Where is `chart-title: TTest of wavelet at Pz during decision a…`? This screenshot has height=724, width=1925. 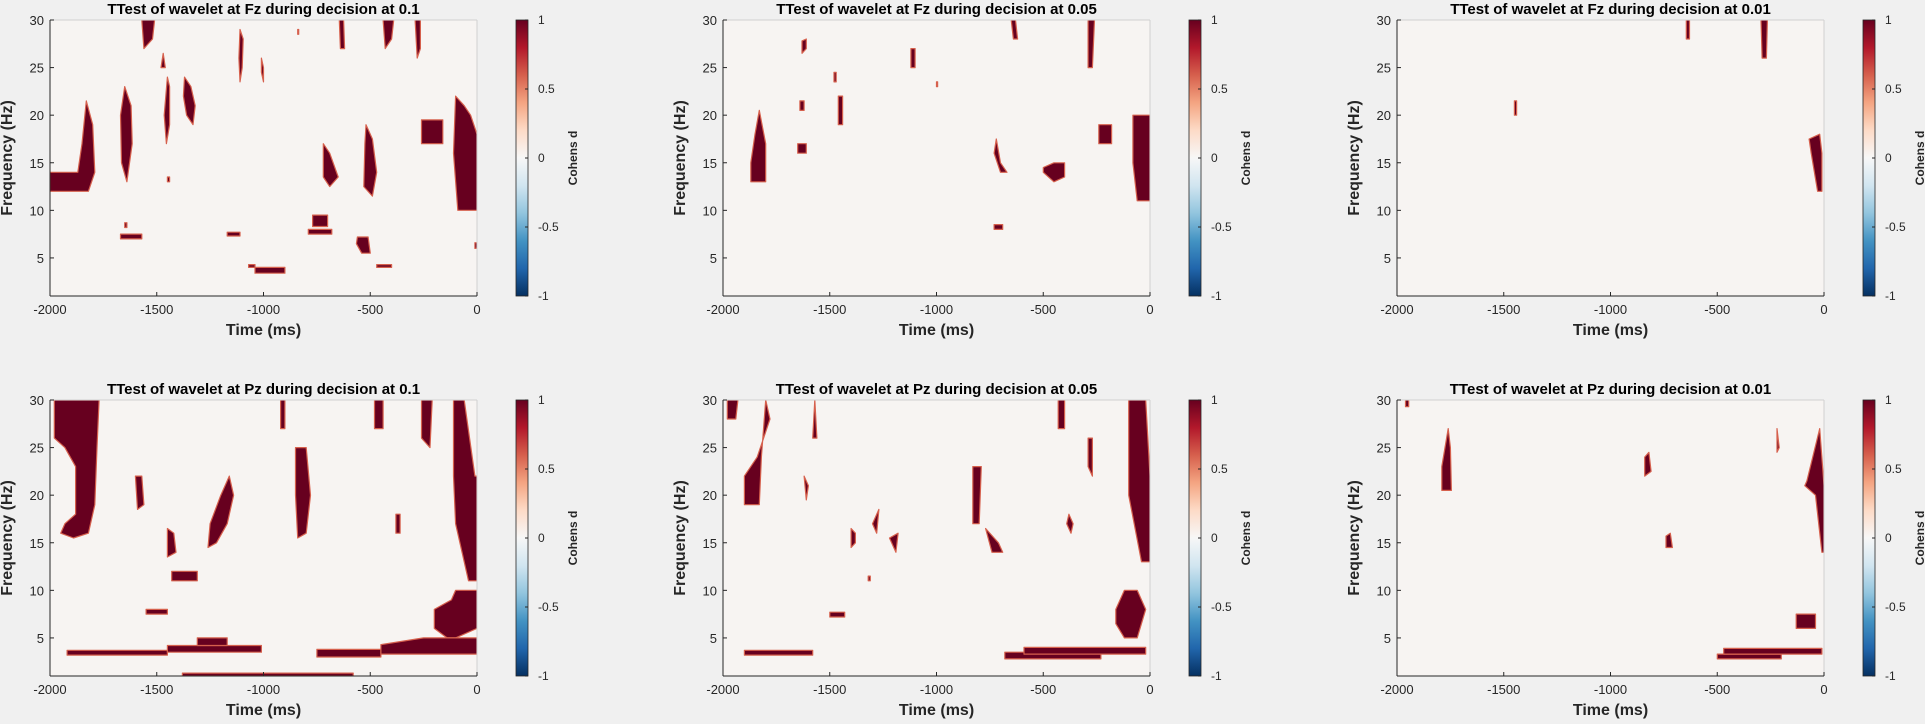
chart-title: TTest of wavelet at Pz during decision a… is located at coordinates (936, 389).